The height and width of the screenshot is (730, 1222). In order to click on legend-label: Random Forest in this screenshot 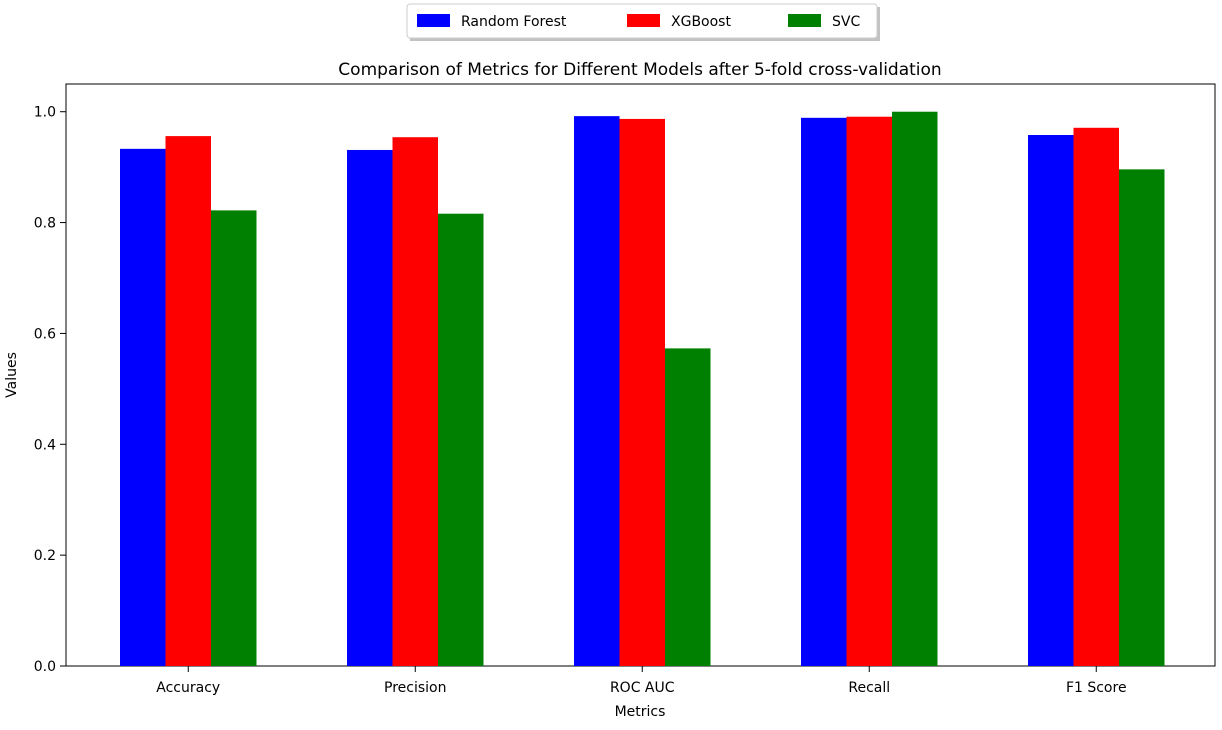, I will do `click(514, 22)`.